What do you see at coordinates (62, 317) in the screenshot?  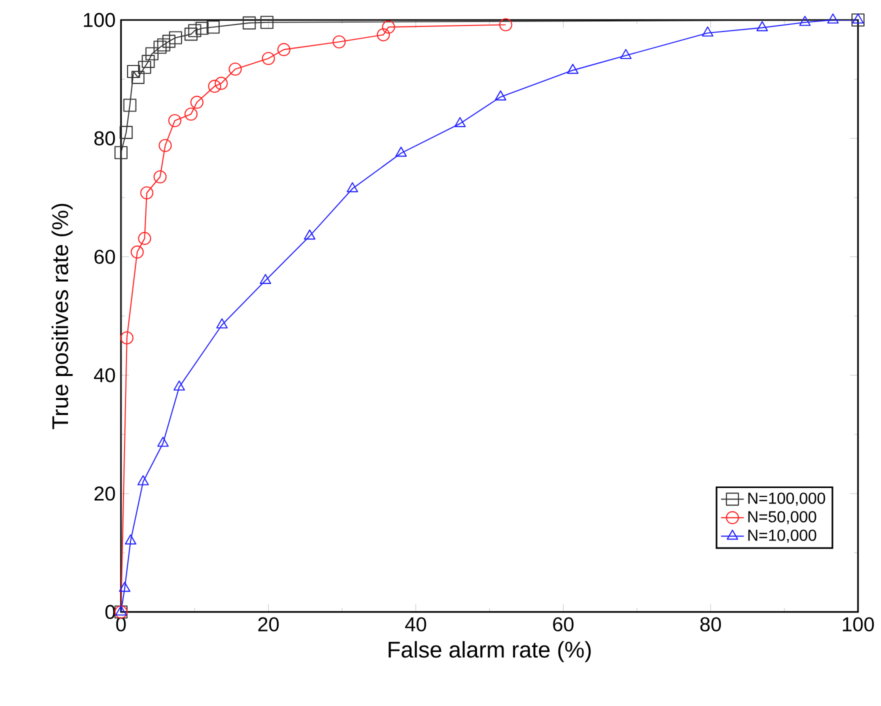 I see `y-axis-title: True positives rate (%)` at bounding box center [62, 317].